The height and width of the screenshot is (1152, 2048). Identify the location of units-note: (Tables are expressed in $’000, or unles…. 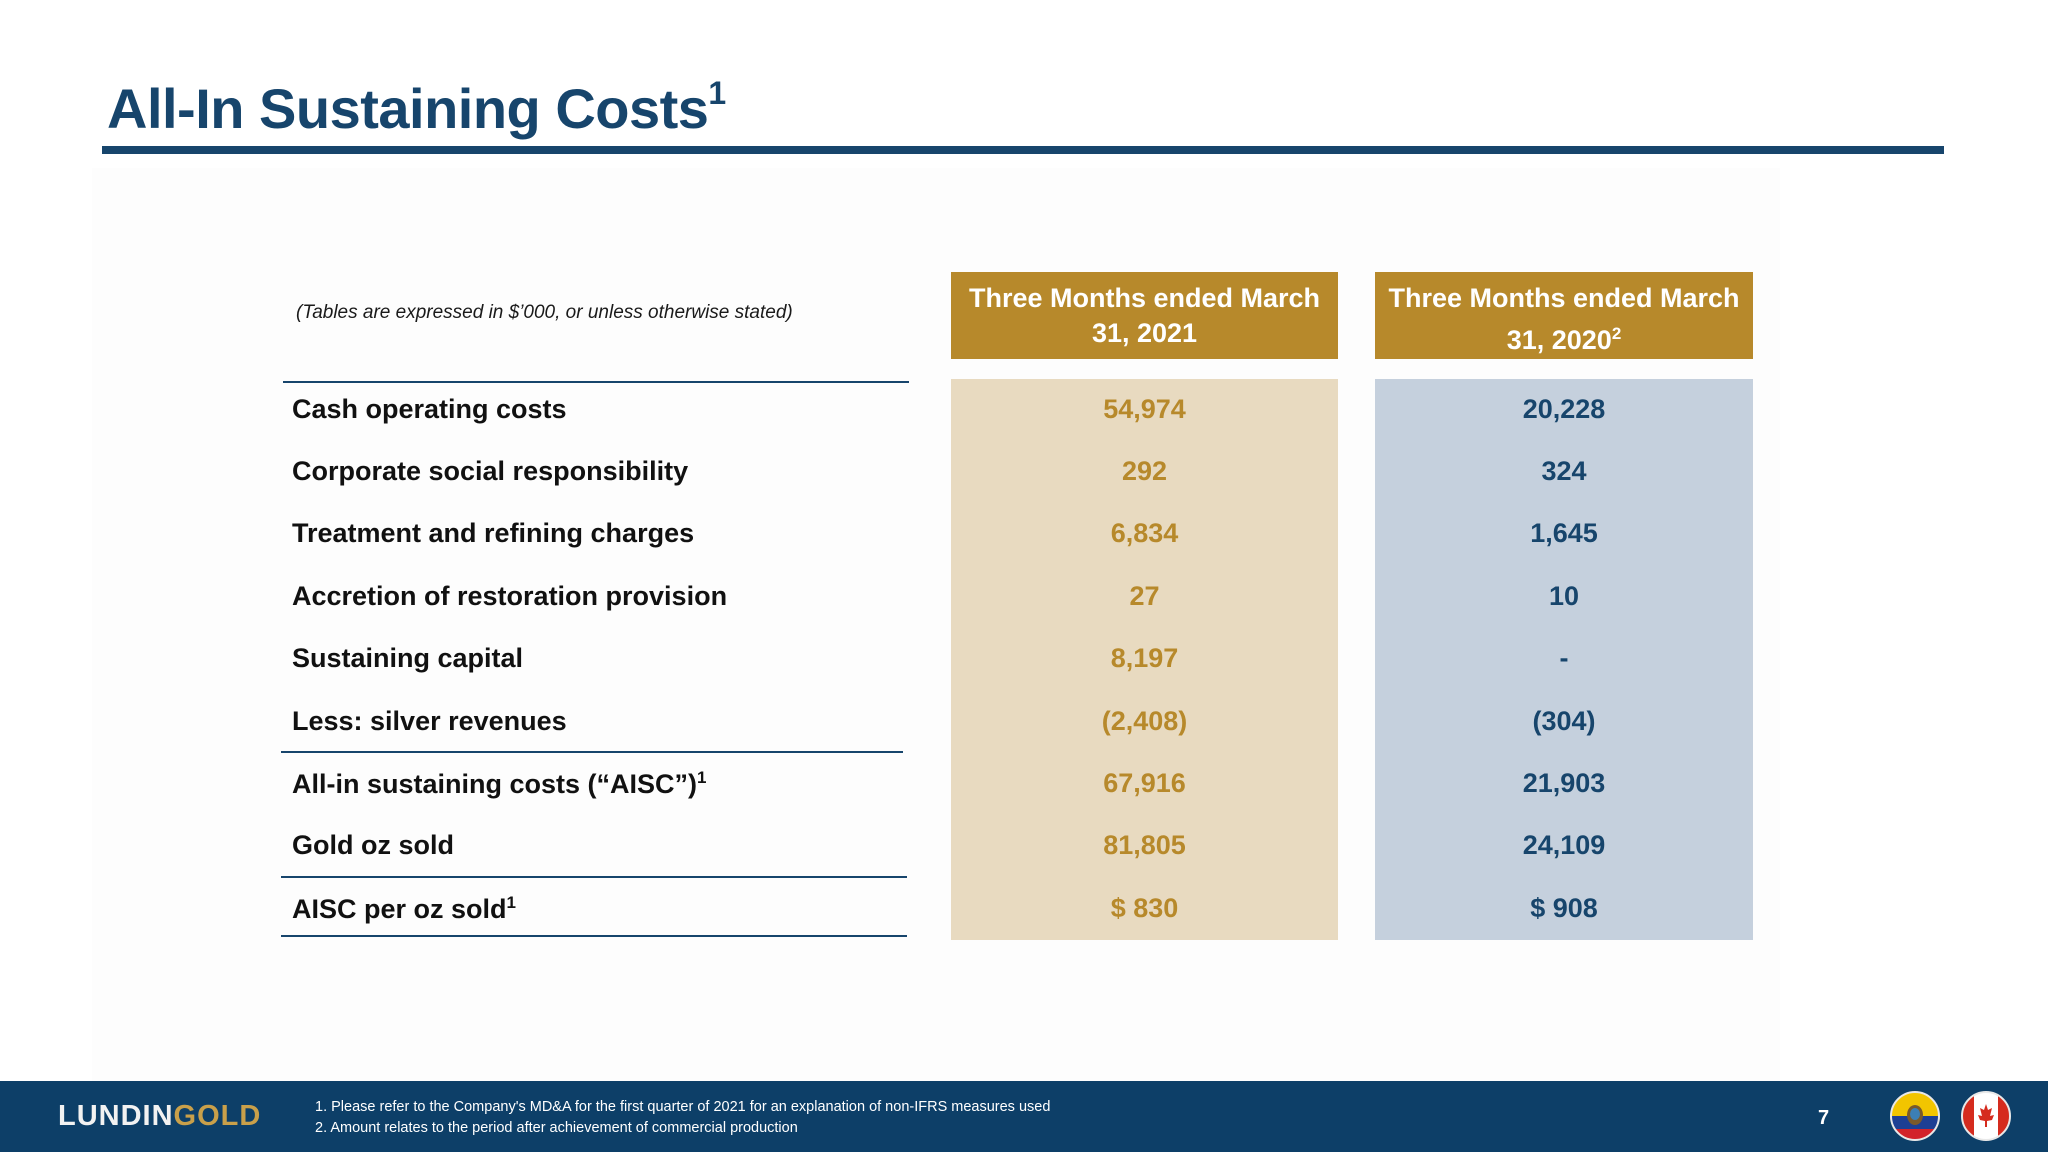
(544, 312).